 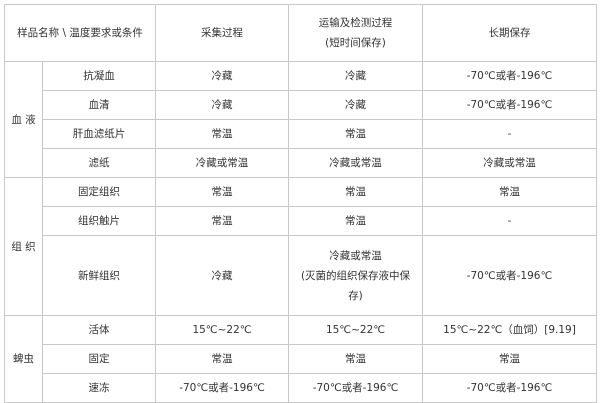 What do you see at coordinates (99, 105) in the screenshot?
I see `sample-name: 血清` at bounding box center [99, 105].